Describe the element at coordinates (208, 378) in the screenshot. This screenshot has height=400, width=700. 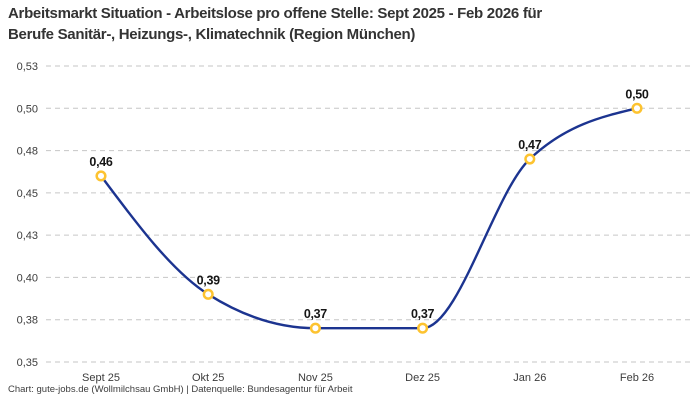
I see `x-tick-label: Okt 25` at that location.